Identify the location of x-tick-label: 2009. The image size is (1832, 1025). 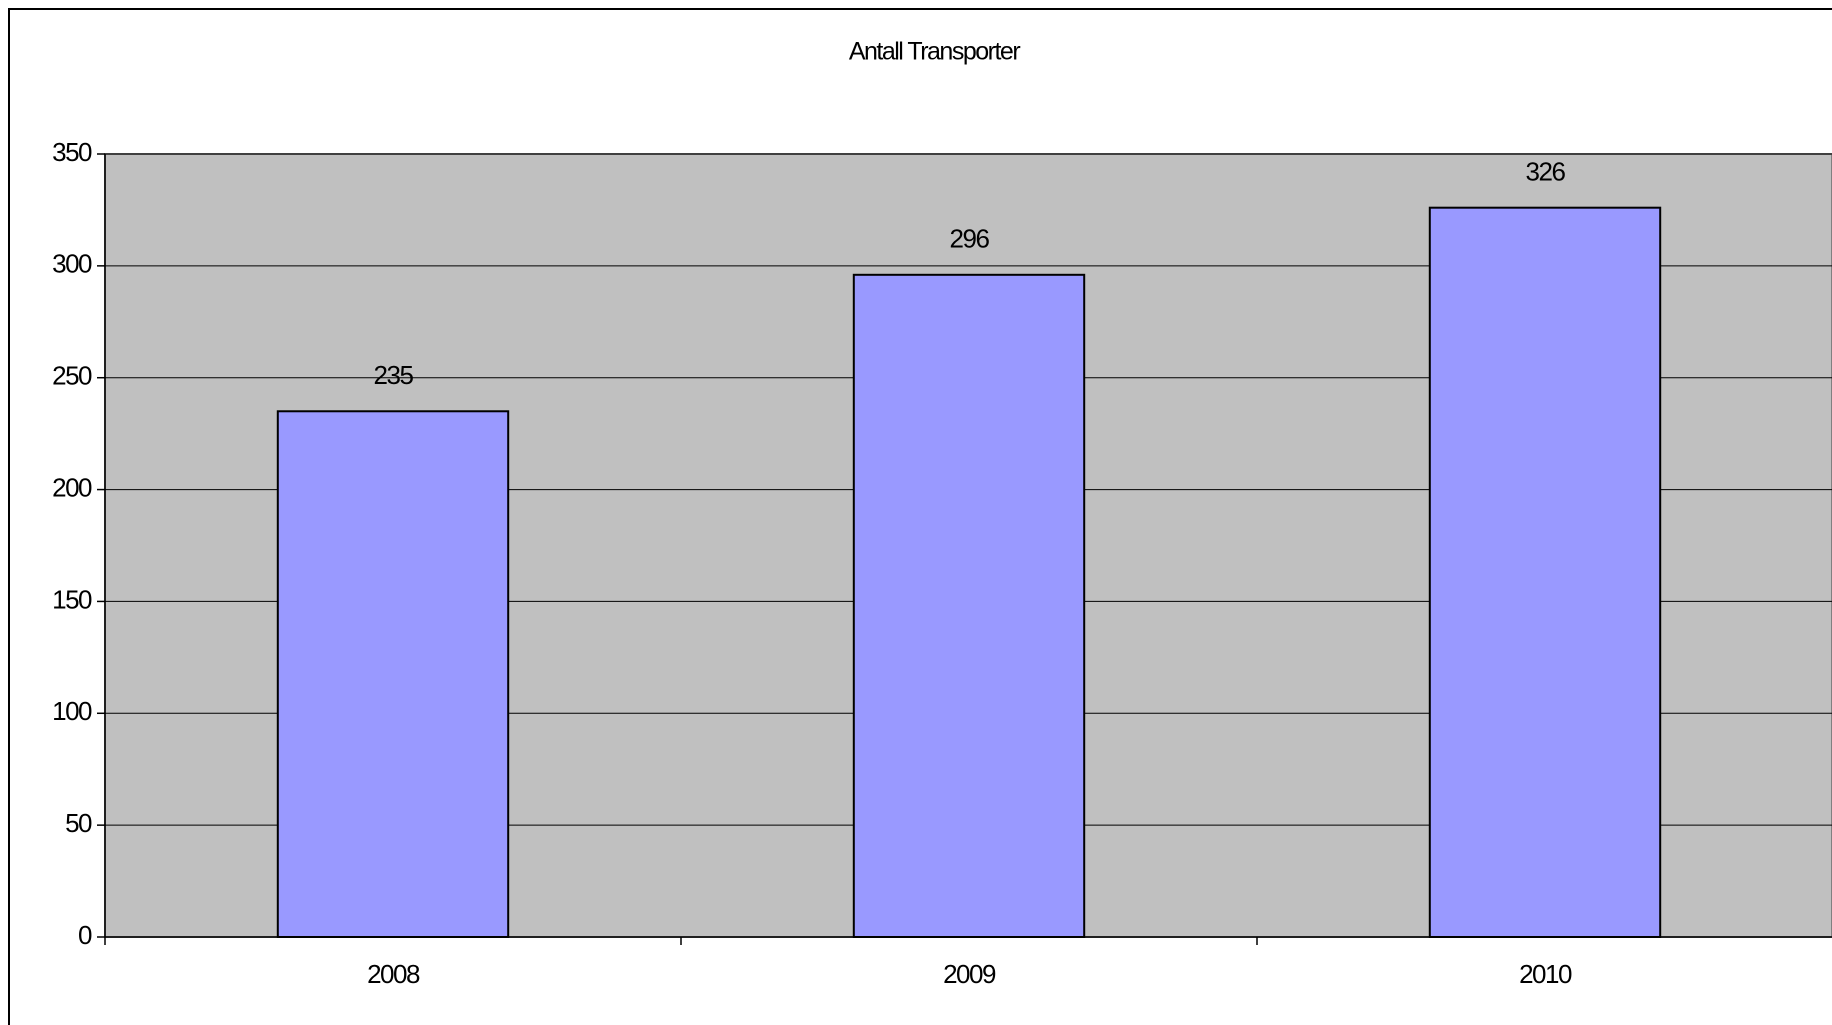
(969, 974).